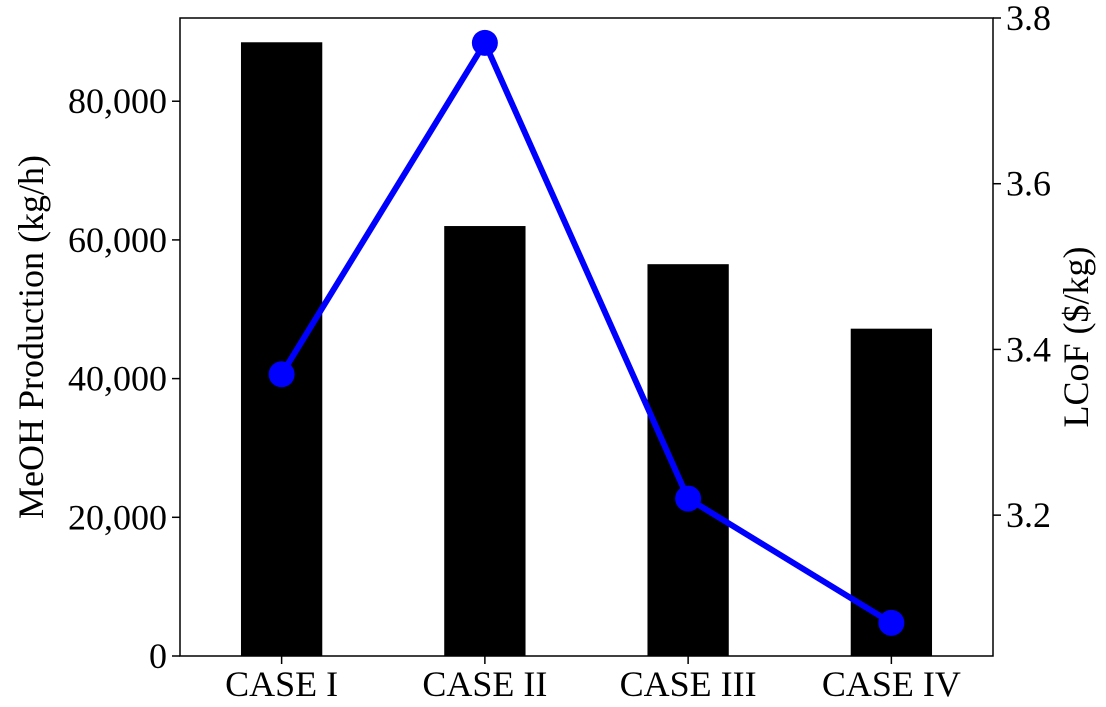  What do you see at coordinates (117, 240) in the screenshot?
I see `y-left-tick-label-3: 60,000` at bounding box center [117, 240].